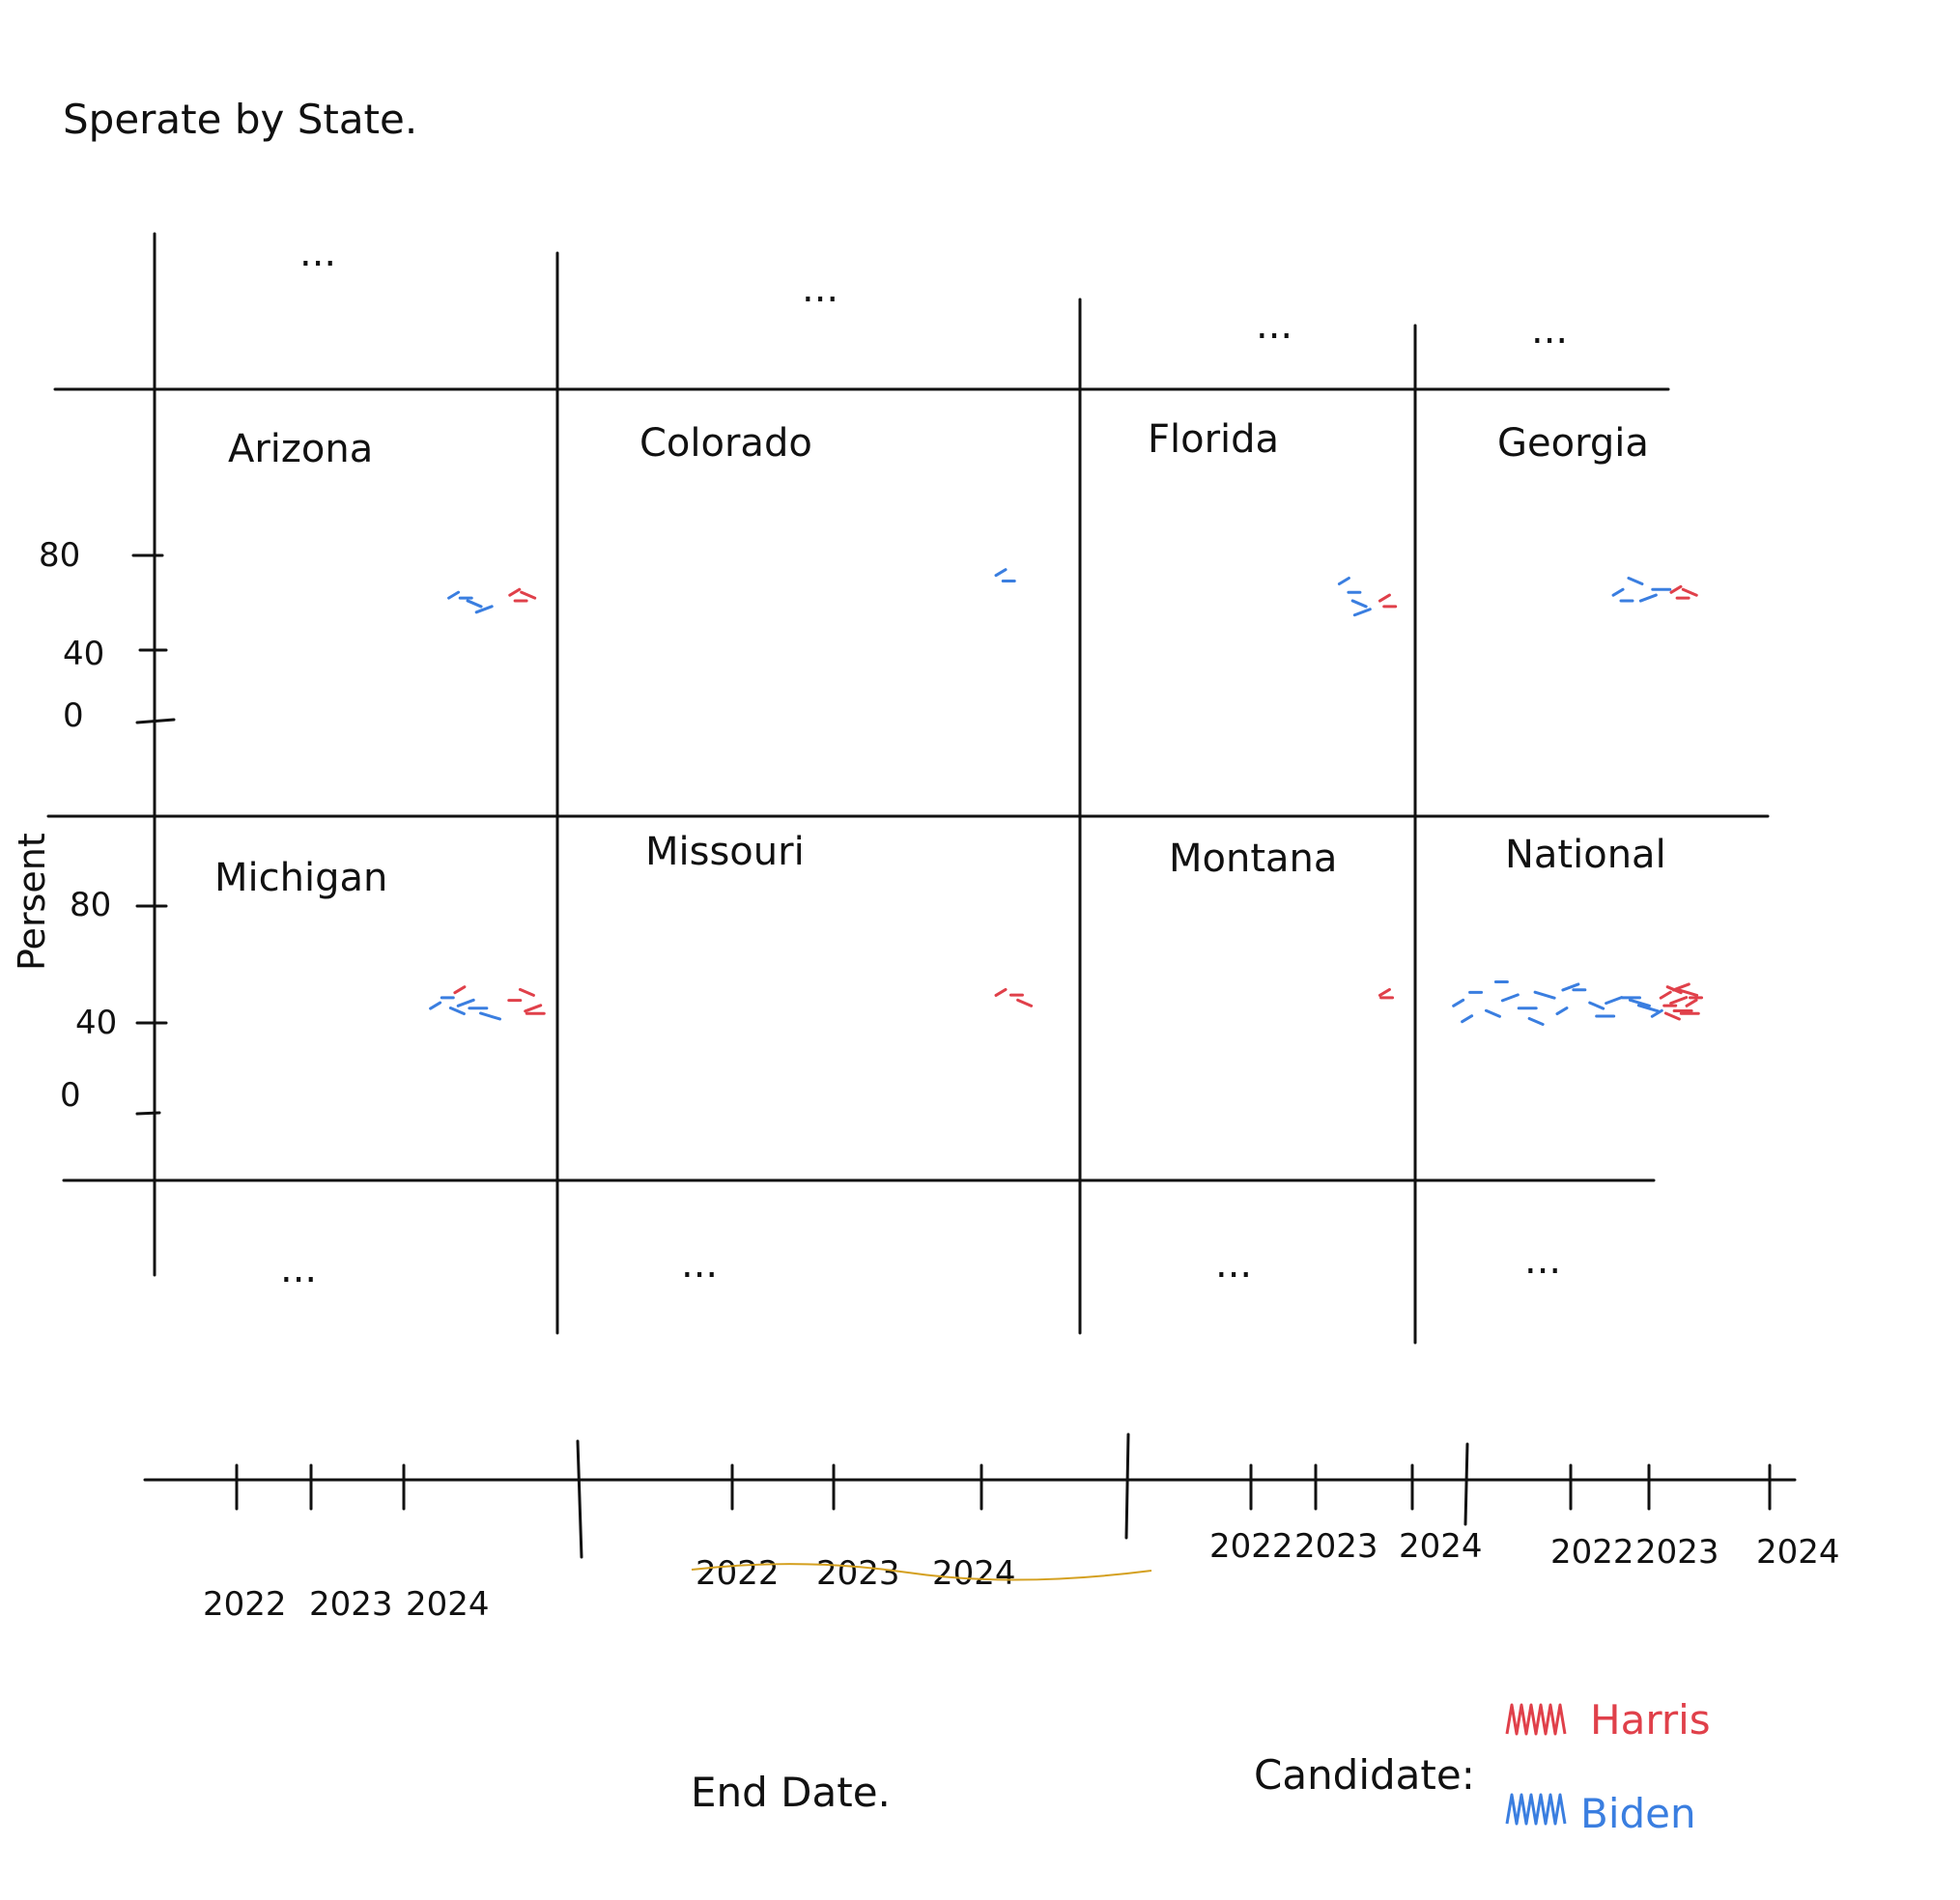 The image size is (1960, 1900). Describe the element at coordinates (1367, 597) in the screenshot. I see `facet-florida-points` at that location.